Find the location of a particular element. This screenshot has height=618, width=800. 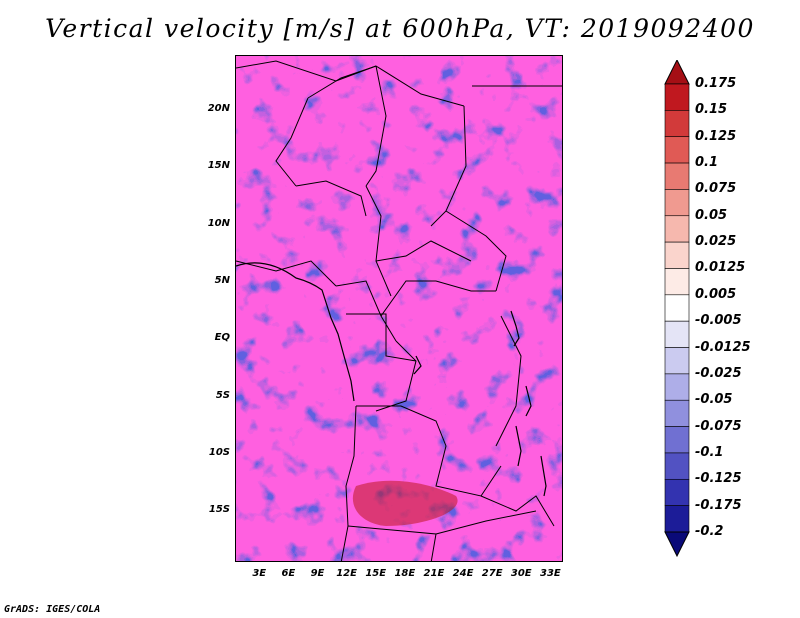

grads-credit: GrADS: IGES/COLA is located at coordinates (52, 609).